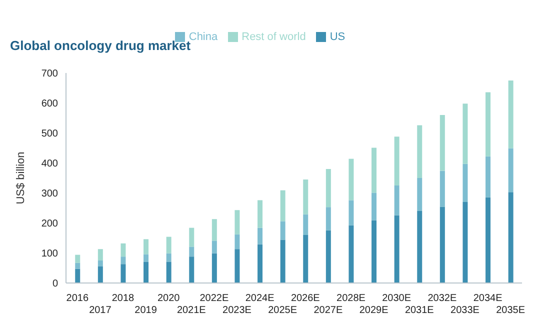 The height and width of the screenshot is (334, 540). I want to click on y-tick-label: 400, so click(49, 164).